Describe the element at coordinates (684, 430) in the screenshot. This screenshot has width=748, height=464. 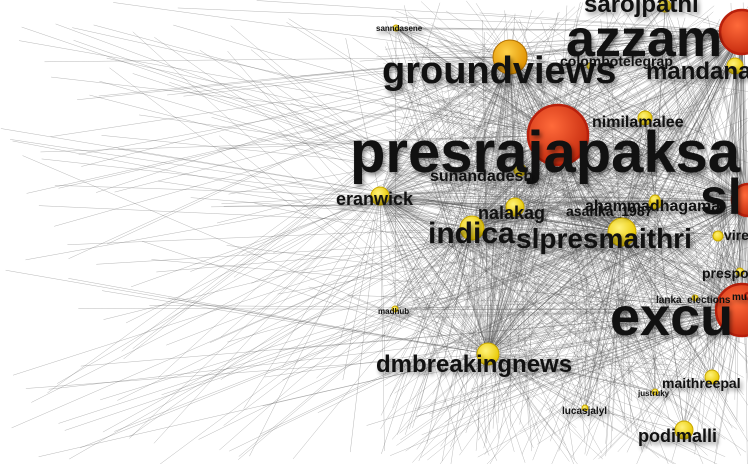
I see `node-podimalli` at that location.